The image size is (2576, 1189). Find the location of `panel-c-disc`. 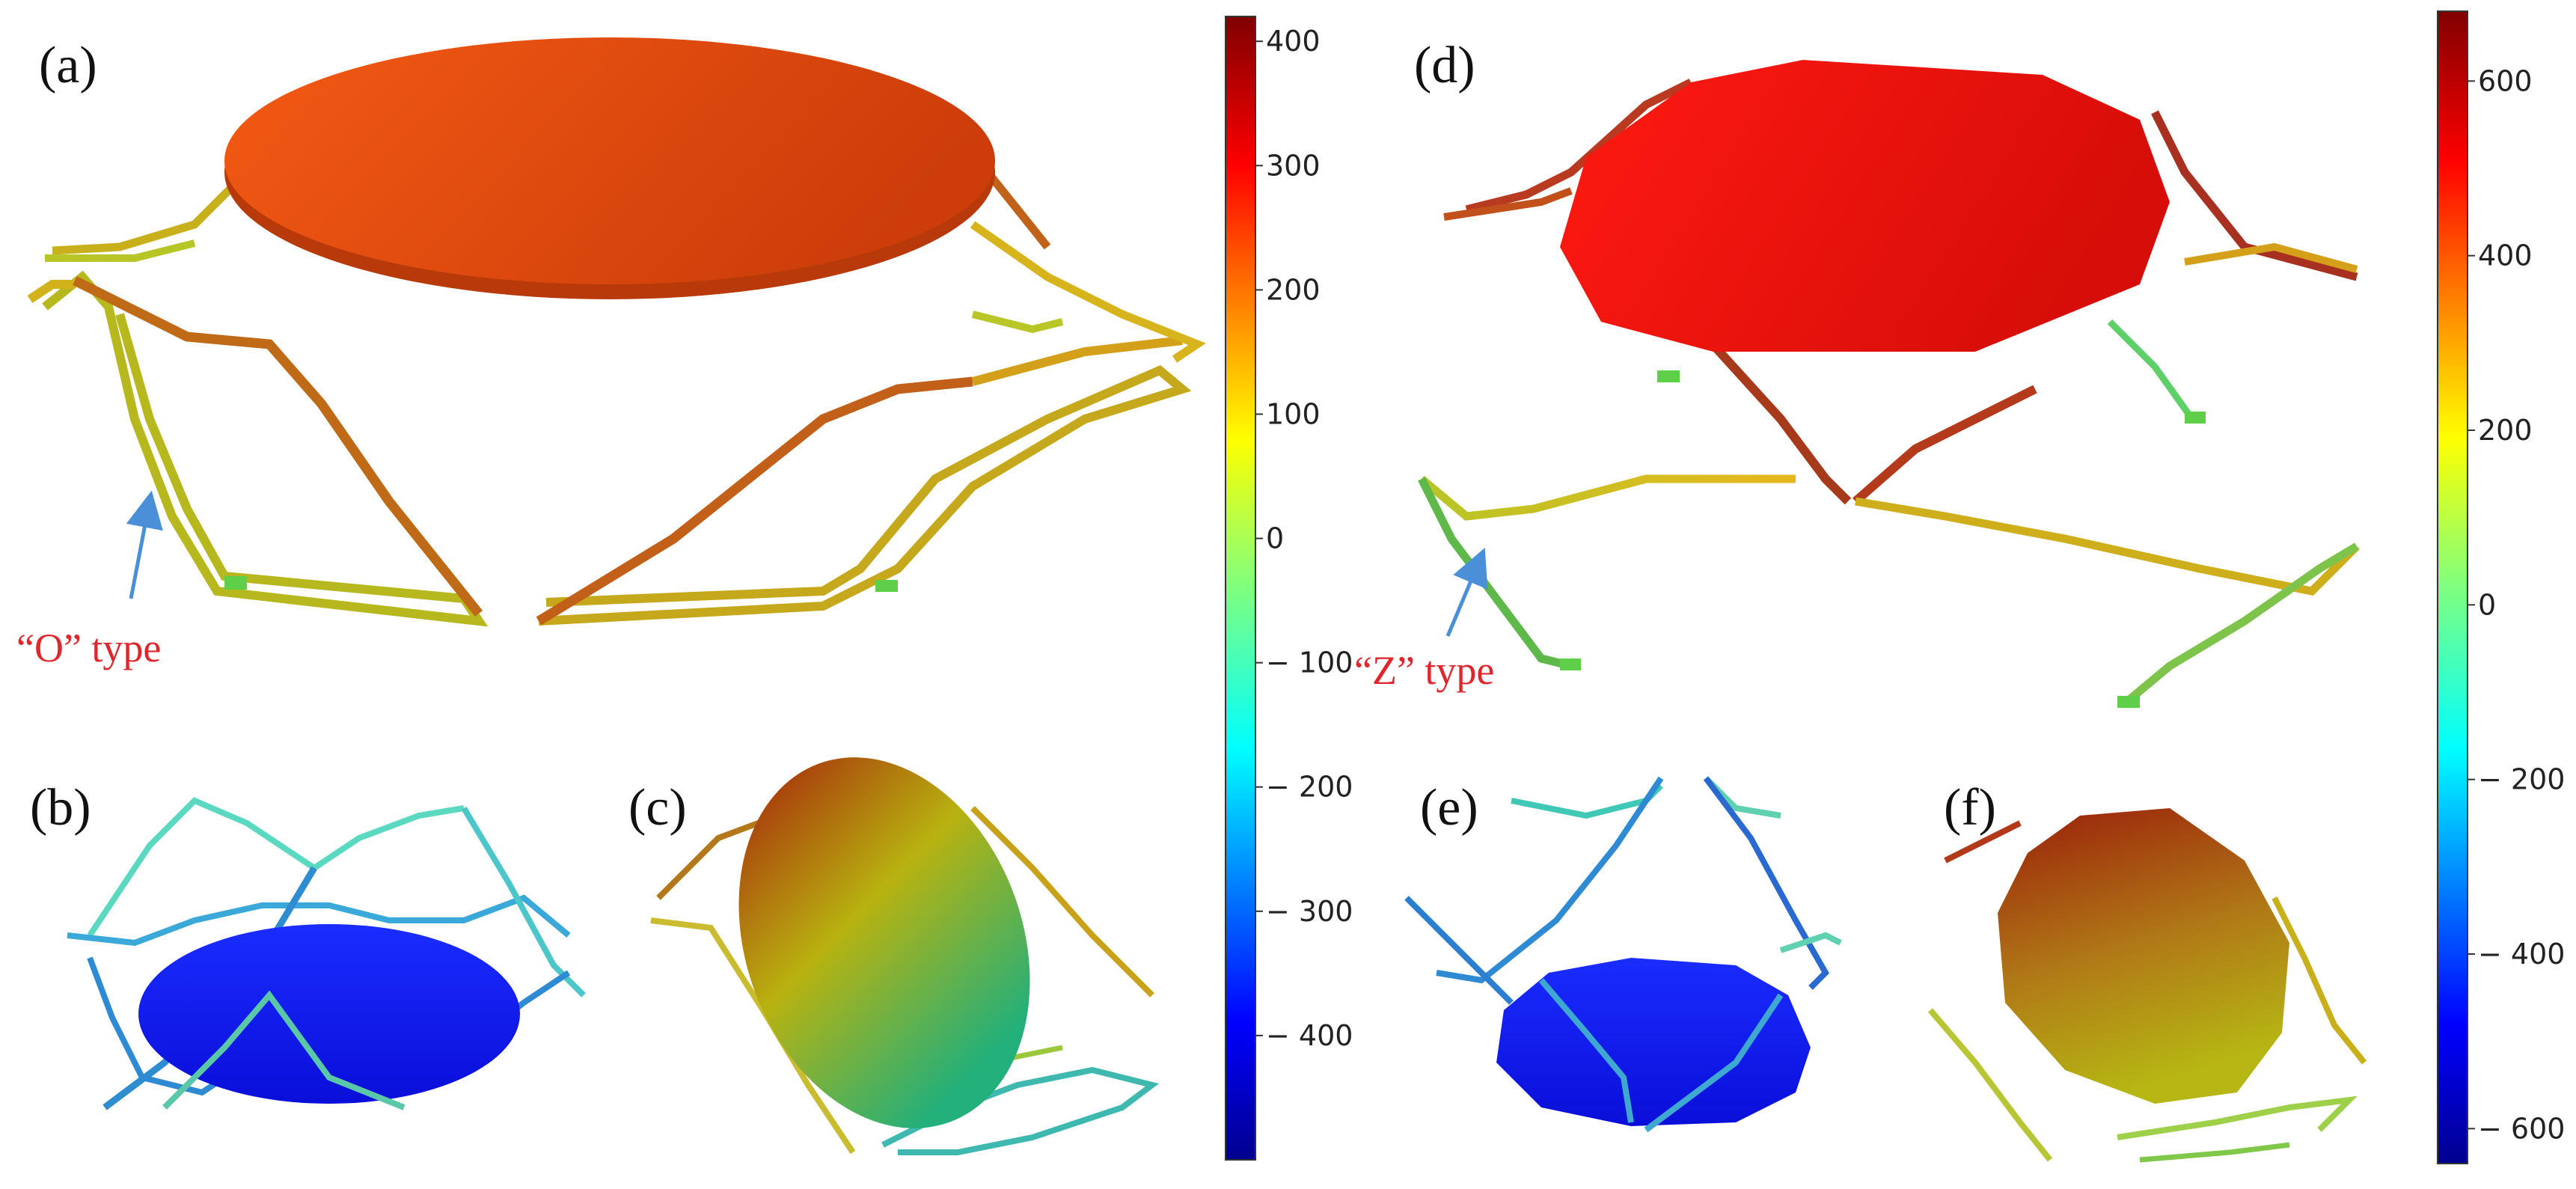

panel-c-disc is located at coordinates (884, 942).